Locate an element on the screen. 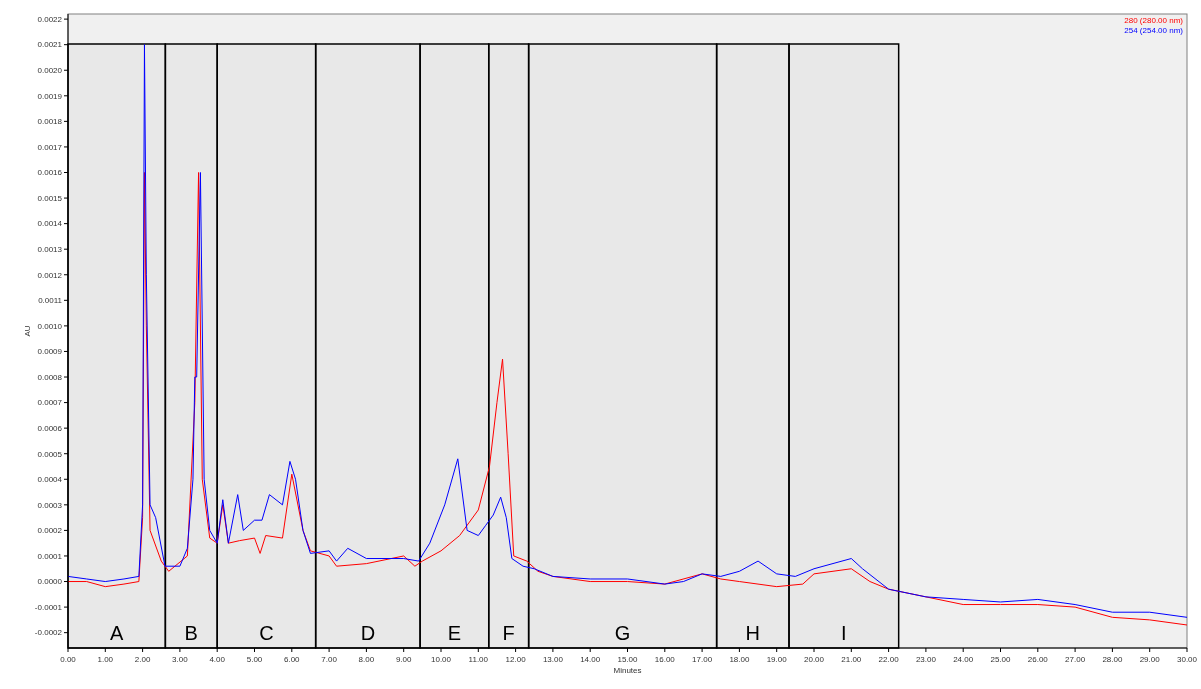 The image size is (1201, 689). band-label: H is located at coordinates (753, 633).